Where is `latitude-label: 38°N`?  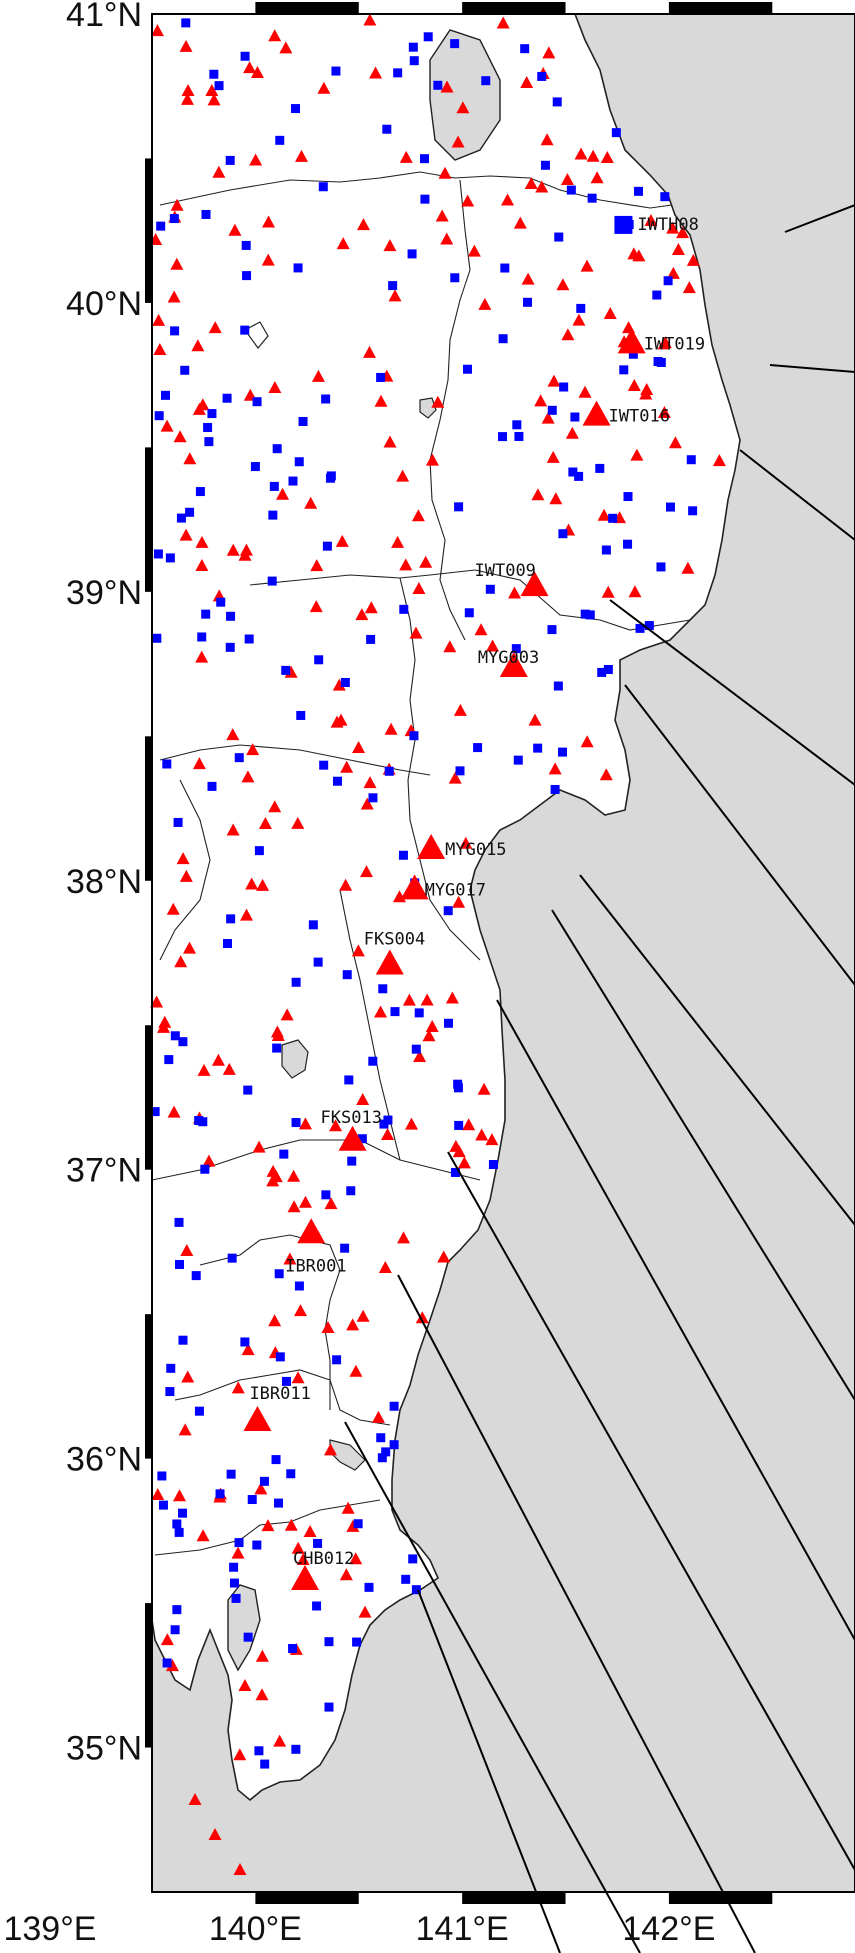 latitude-label: 38°N is located at coordinates (104, 882).